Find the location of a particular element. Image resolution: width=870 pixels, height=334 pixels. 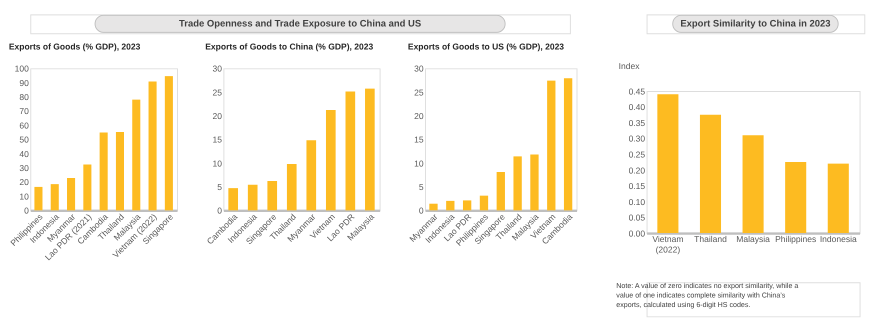

chart-title: Exports of Goods (% GDP), 2023 is located at coordinates (74, 46).